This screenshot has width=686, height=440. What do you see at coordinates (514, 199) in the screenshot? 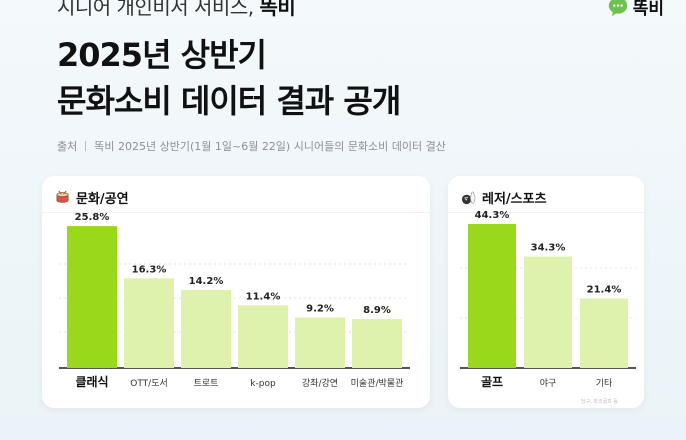
I see `sports-card-title: 레저/스포츠` at bounding box center [514, 199].